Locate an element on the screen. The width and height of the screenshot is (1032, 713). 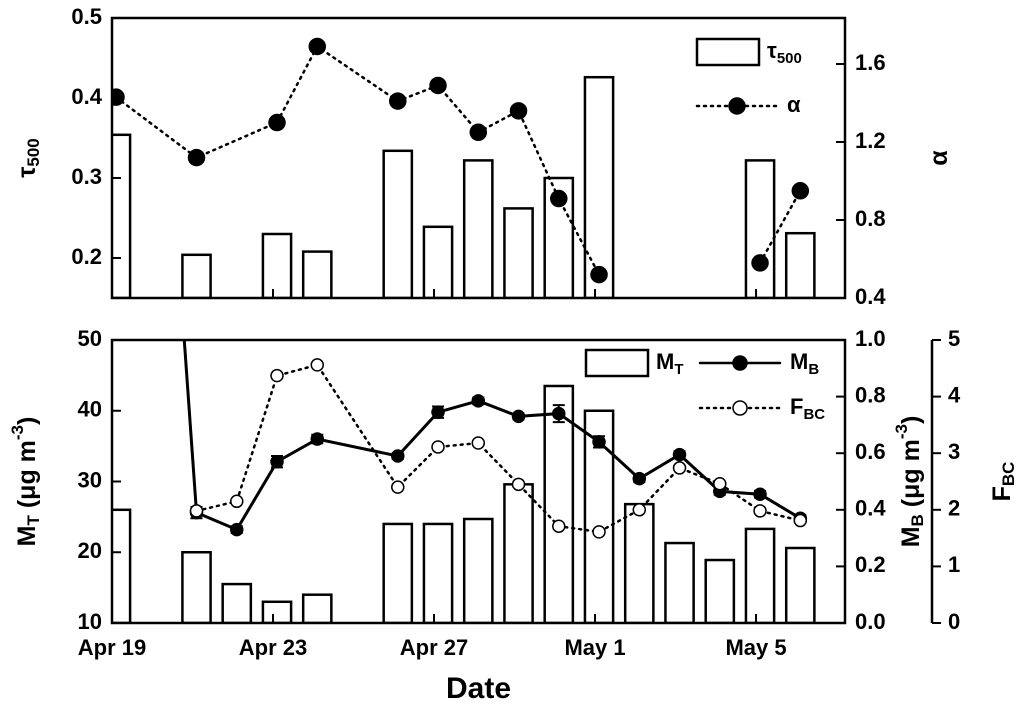
y2-axis-label-part: -3 is located at coordinates (901, 431).